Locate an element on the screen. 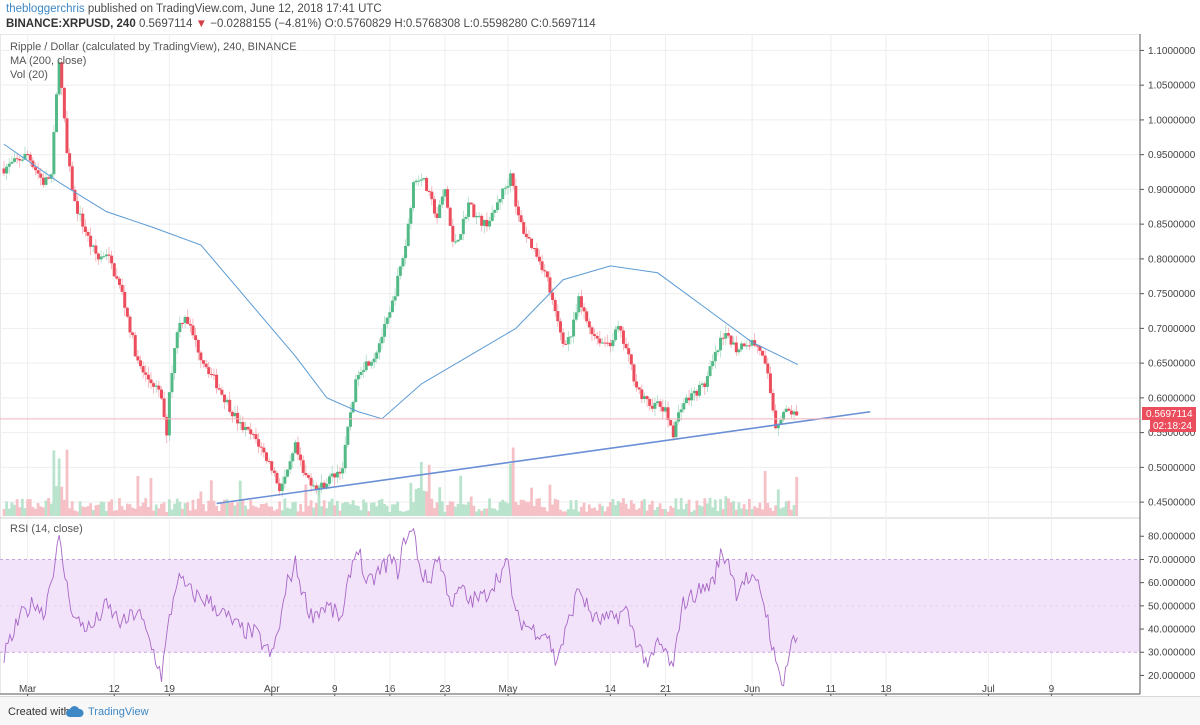 The height and width of the screenshot is (725, 1200). footer-brand: TradingView is located at coordinates (118, 712).